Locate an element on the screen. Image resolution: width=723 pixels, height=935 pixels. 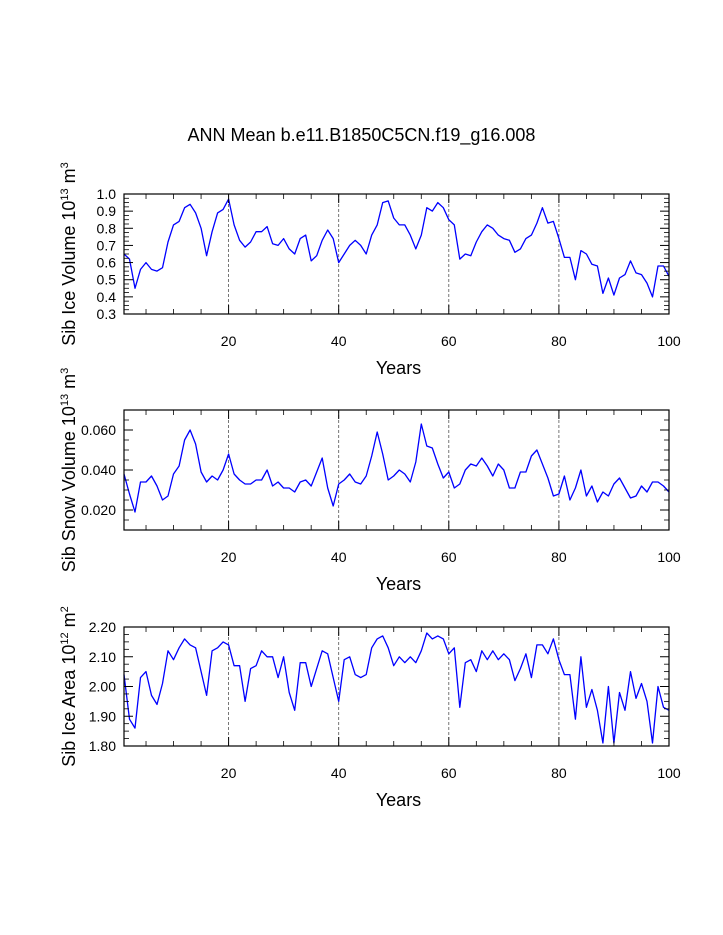
y-axis-label: Sib Snow Volume 1013 m3 is located at coordinates (69, 470).